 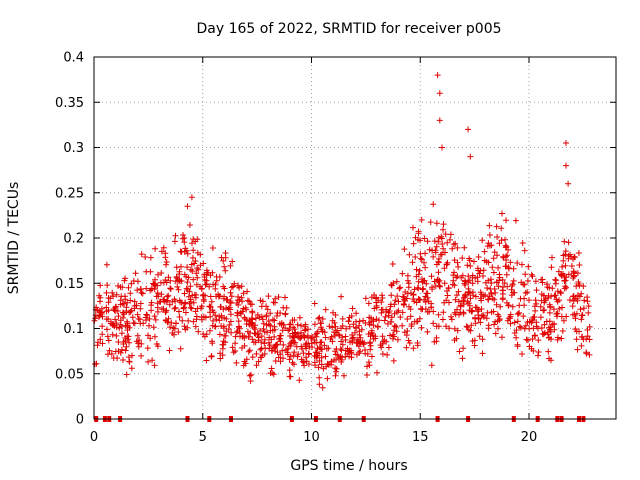 I want to click on x-tick-label: 0, so click(x=94, y=437).